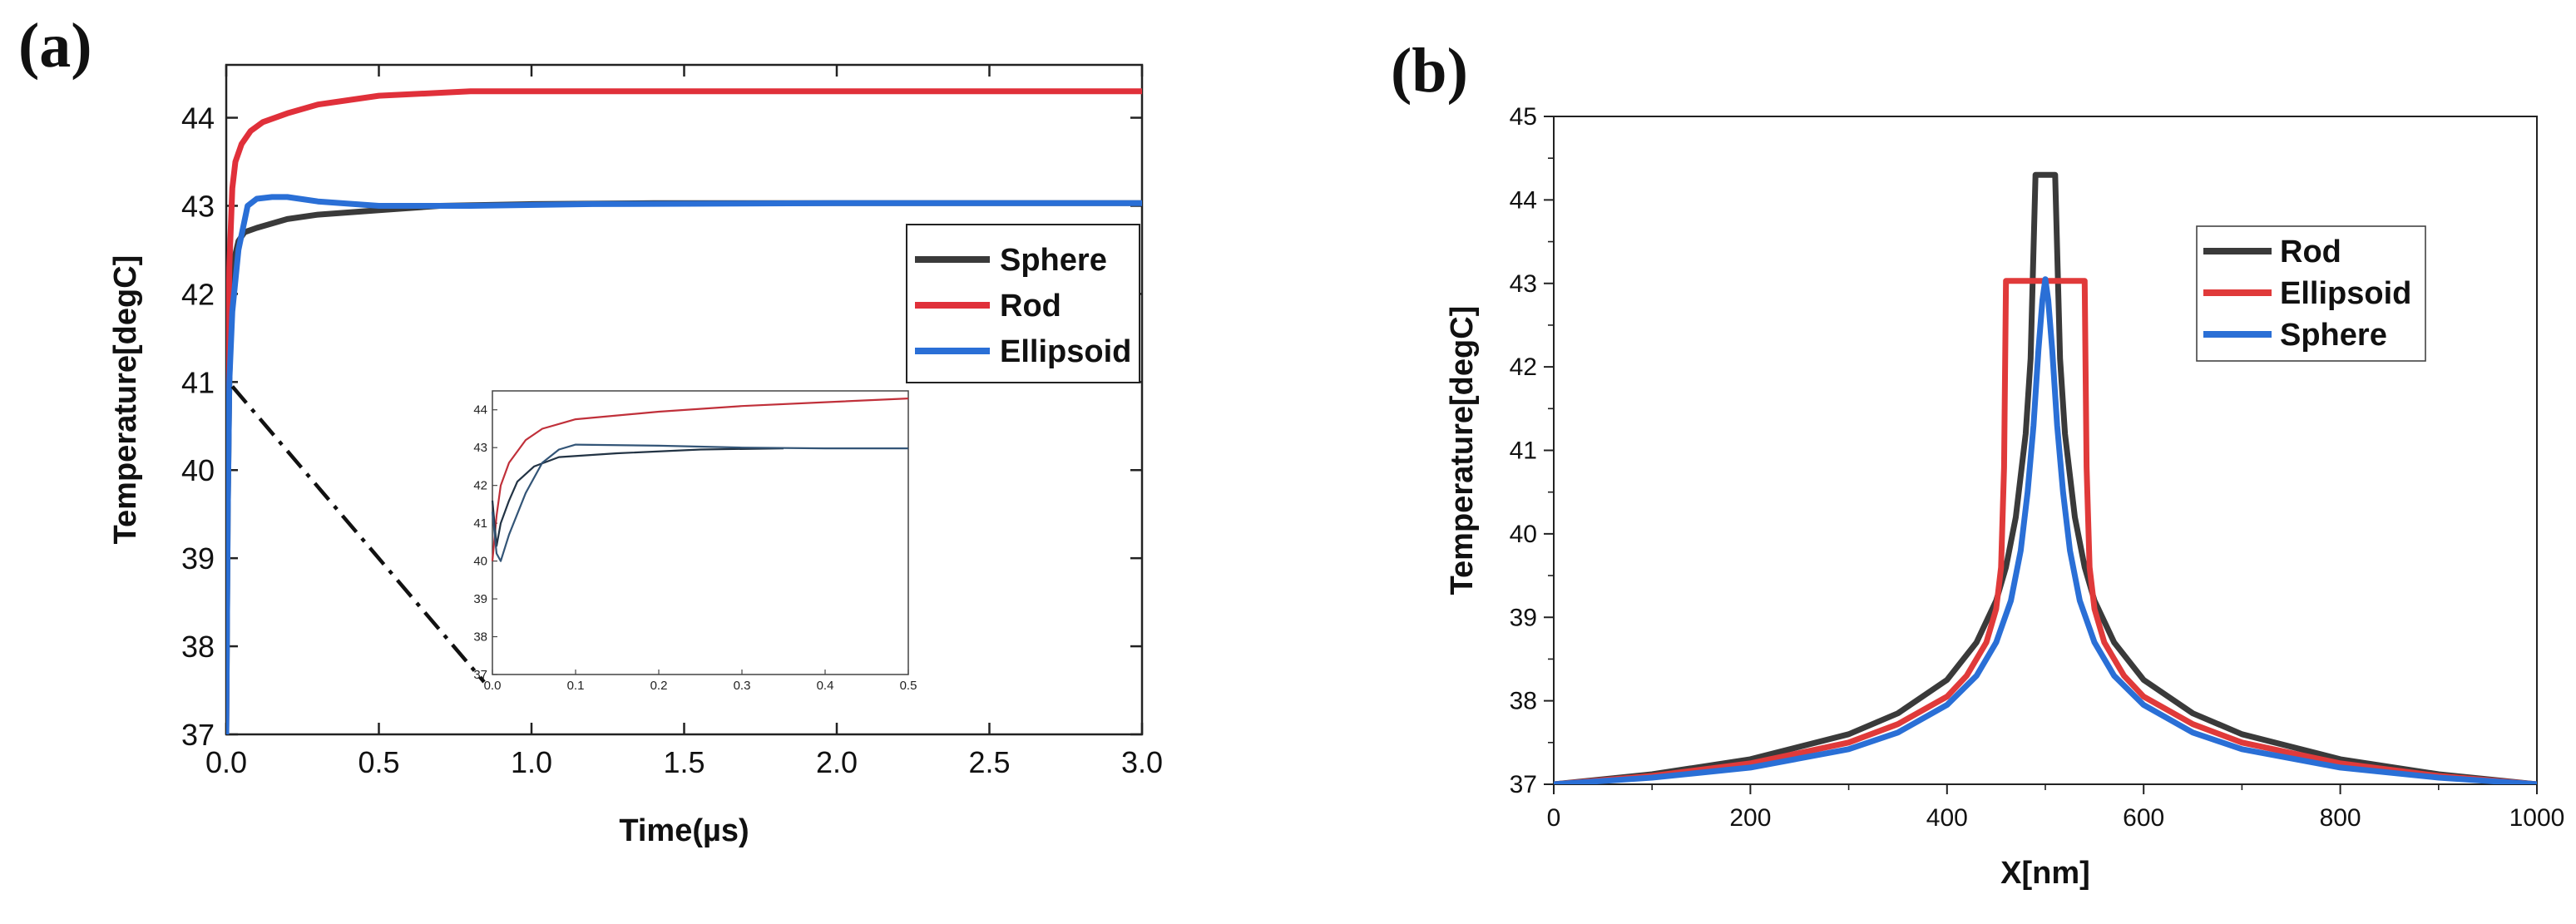  What do you see at coordinates (493, 686) in the screenshot?
I see `inset-x-tick-label: 0.0` at bounding box center [493, 686].